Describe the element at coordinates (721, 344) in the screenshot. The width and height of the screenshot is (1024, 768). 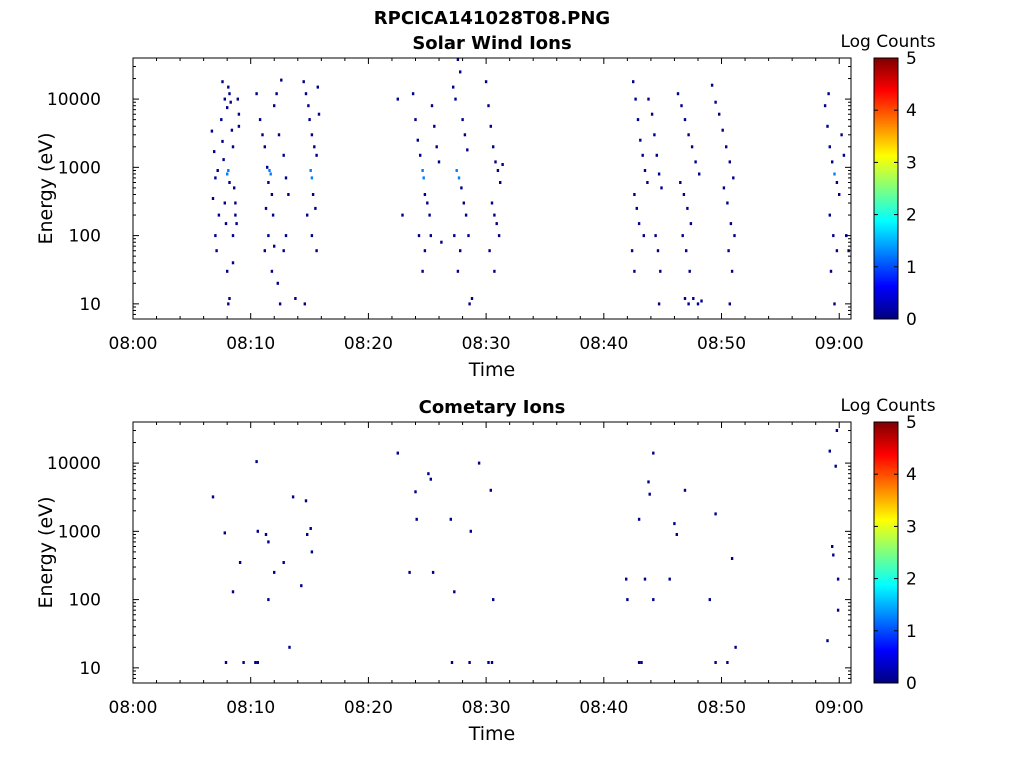
I see `x-tick-label: 08:50` at that location.